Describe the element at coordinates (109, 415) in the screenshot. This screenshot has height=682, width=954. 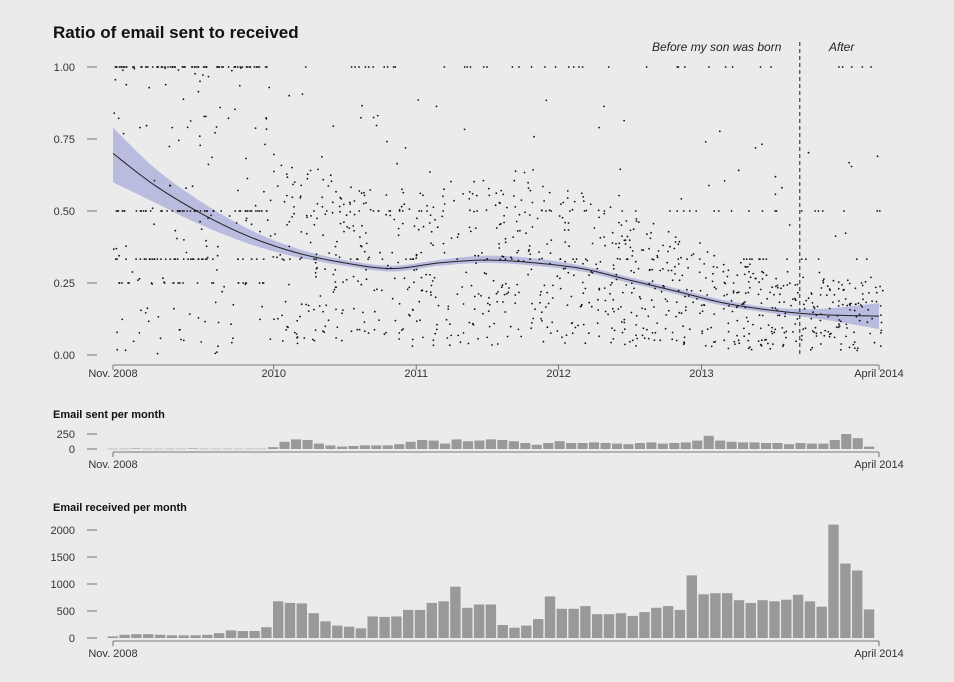
I see `sent-chart-title: Email sent per month` at that location.